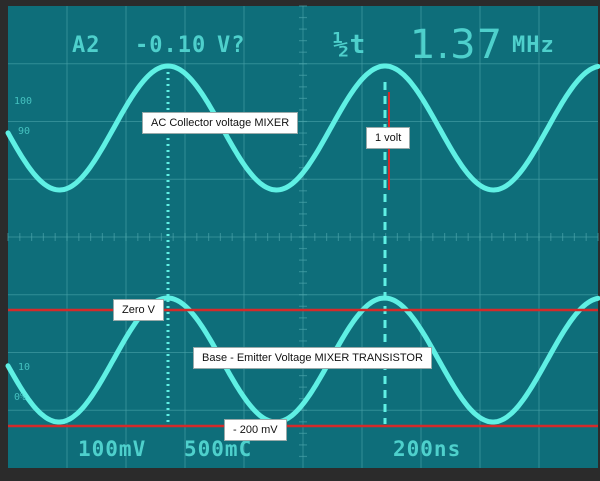 This screenshot has height=481, width=600. I want to click on scale-mark-100: 100, so click(23, 101).